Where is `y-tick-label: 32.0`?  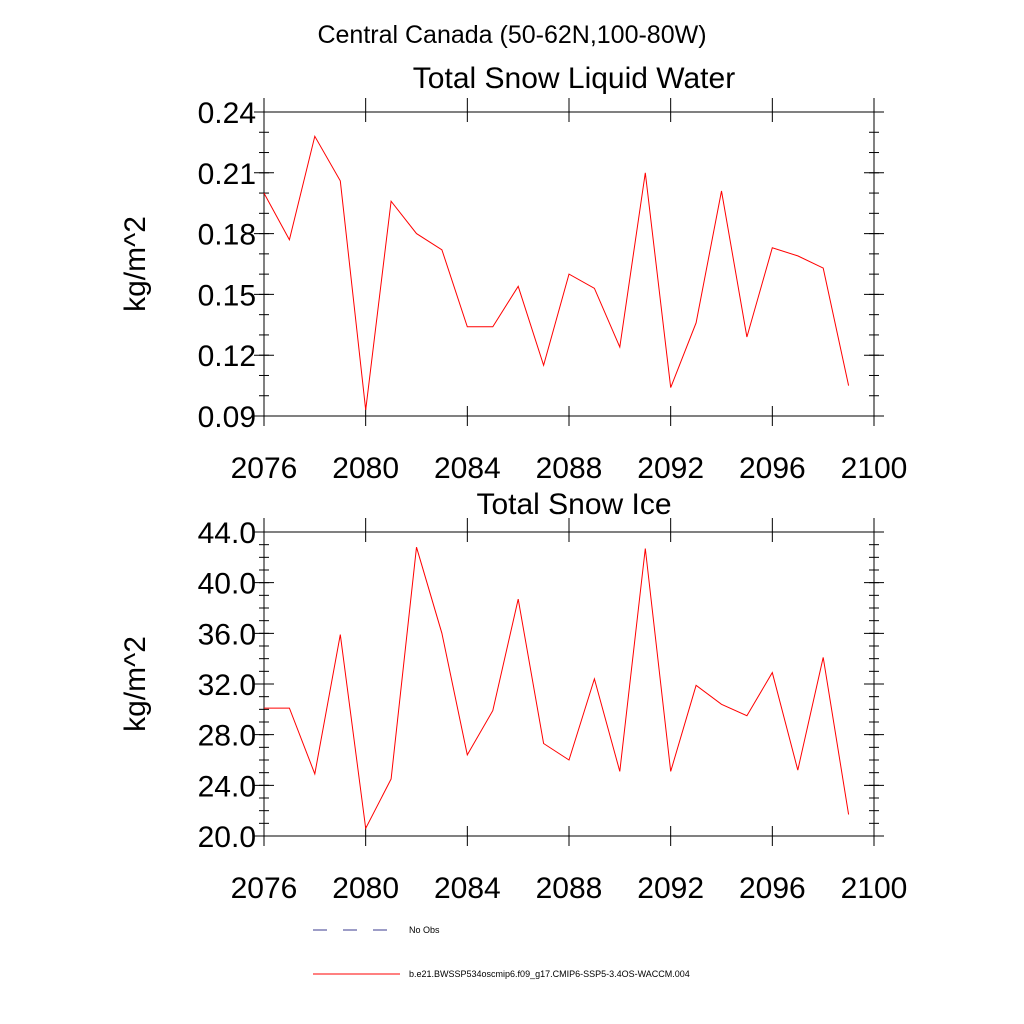
y-tick-label: 32.0 is located at coordinates (227, 685).